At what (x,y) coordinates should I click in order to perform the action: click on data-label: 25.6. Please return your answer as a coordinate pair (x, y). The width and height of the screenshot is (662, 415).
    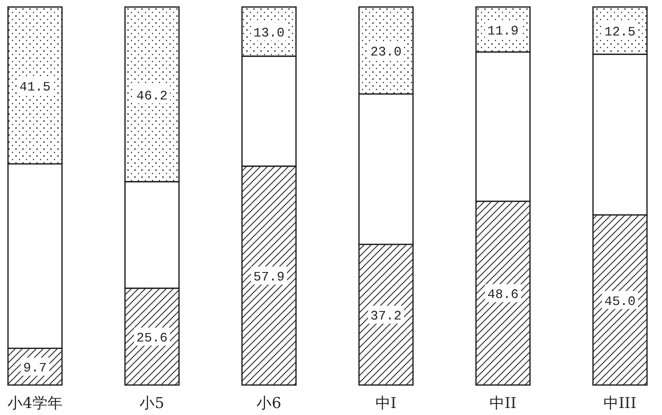
    Looking at the image, I should click on (152, 338).